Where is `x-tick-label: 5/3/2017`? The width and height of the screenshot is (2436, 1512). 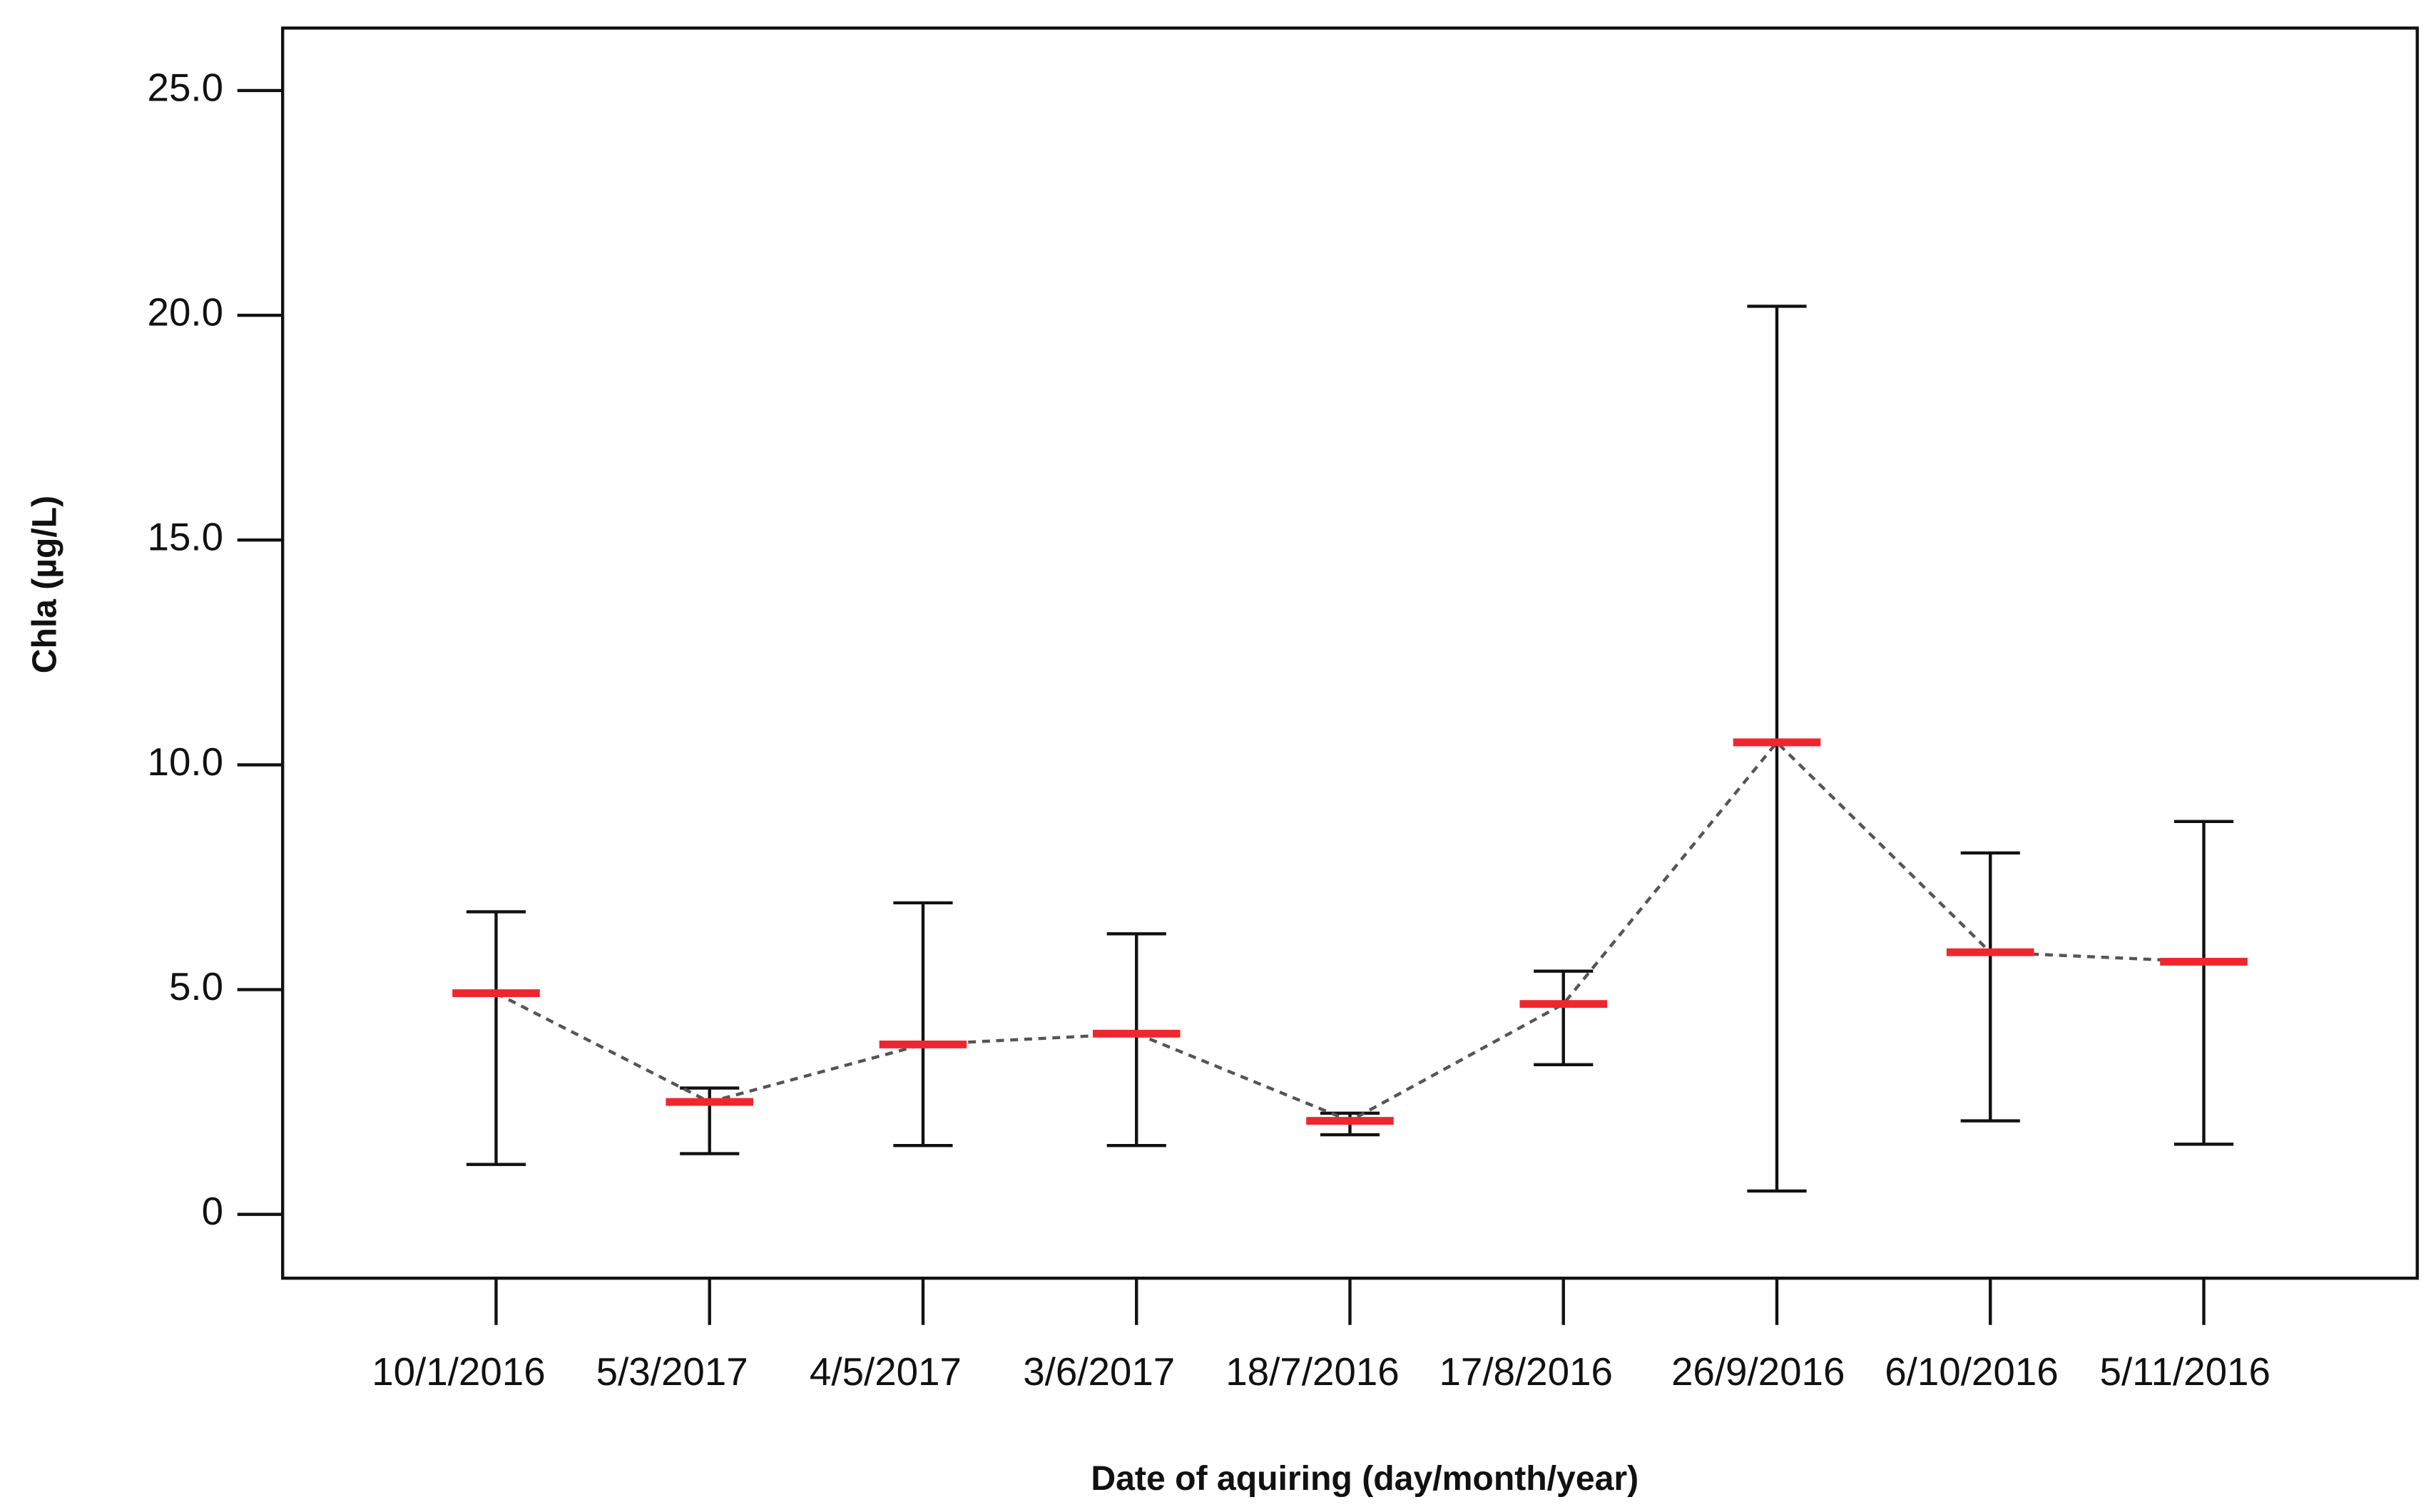 x-tick-label: 5/3/2017 is located at coordinates (672, 1371).